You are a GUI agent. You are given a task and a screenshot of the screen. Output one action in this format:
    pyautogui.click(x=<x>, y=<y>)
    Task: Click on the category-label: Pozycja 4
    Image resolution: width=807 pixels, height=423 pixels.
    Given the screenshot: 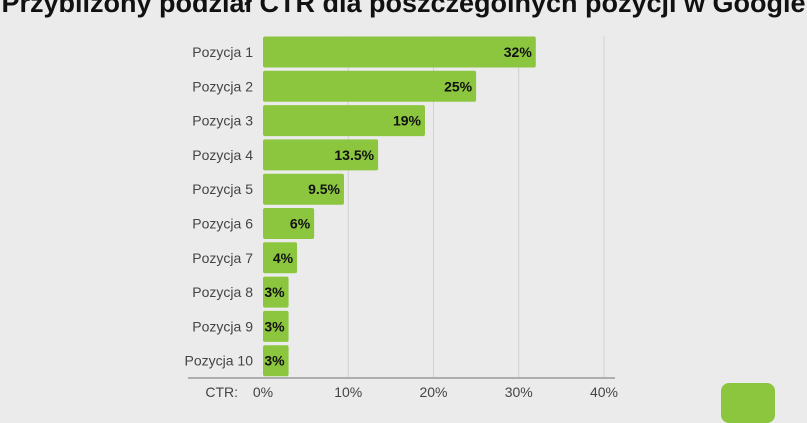 What is the action you would take?
    pyautogui.click(x=222, y=155)
    